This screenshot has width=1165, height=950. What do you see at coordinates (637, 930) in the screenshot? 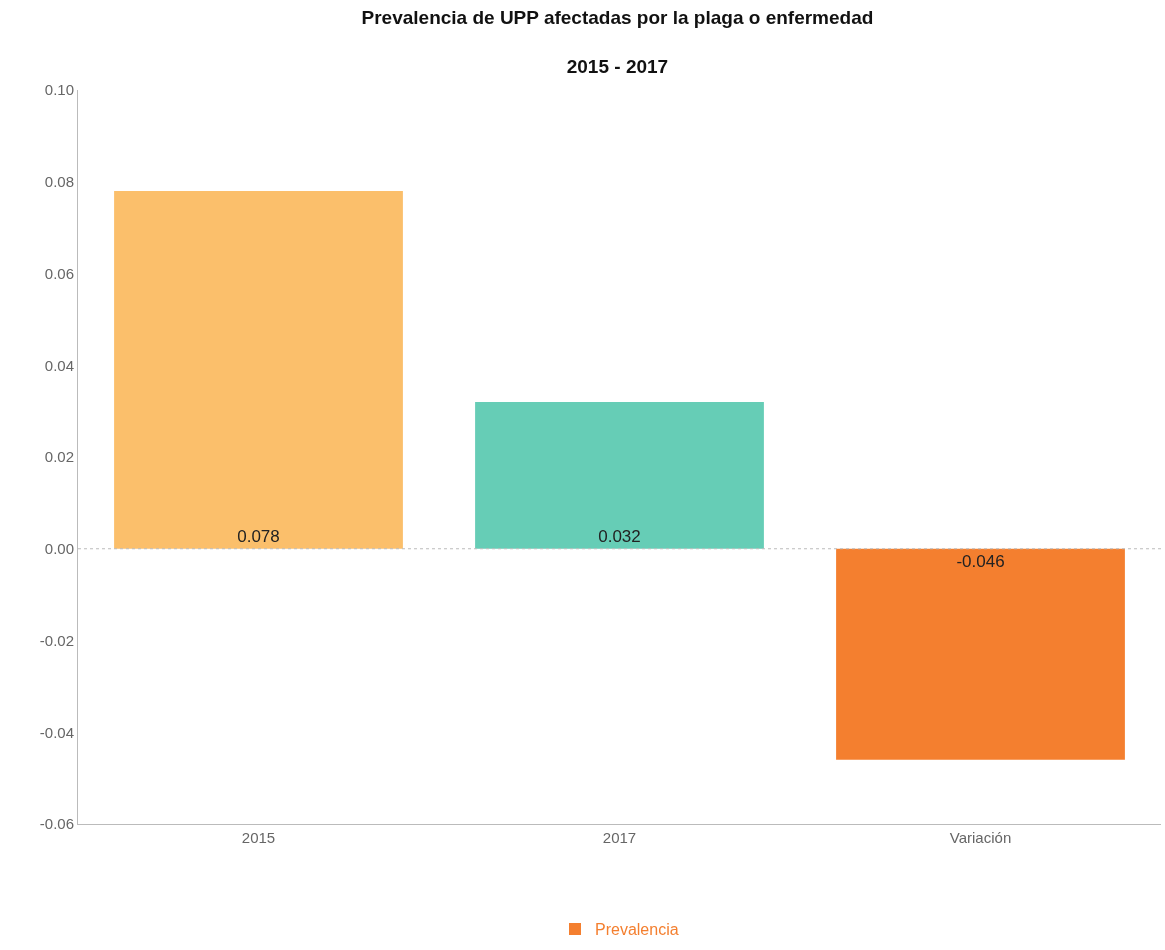
I see `legend-label: Prevalencia` at bounding box center [637, 930].